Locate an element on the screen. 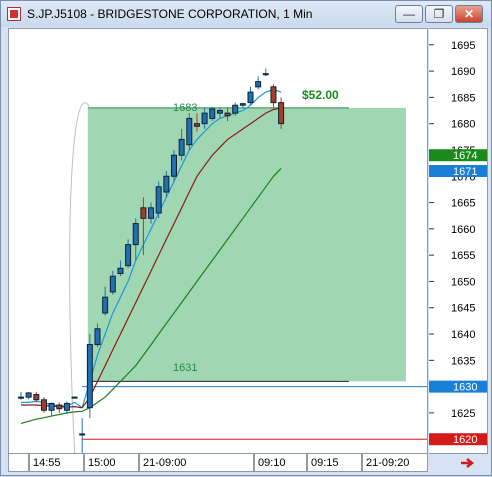 The height and width of the screenshot is (477, 492). price-tick-label: 1685 is located at coordinates (463, 98).